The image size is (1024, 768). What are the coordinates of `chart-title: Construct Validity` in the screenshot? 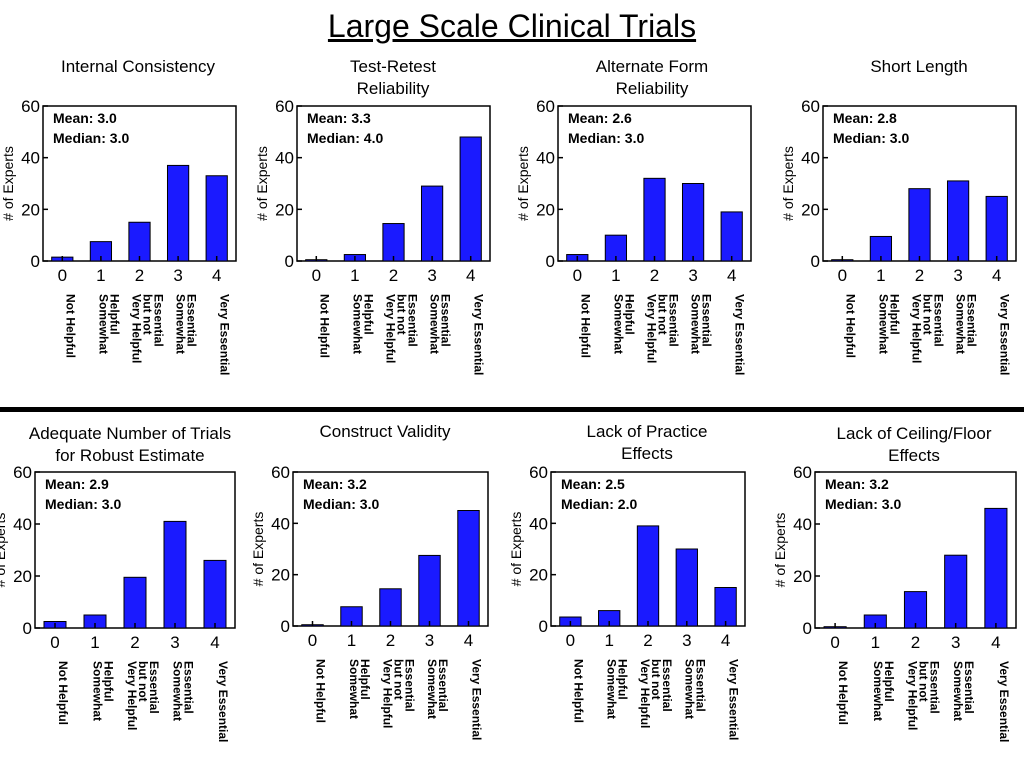 It's located at (385, 431).